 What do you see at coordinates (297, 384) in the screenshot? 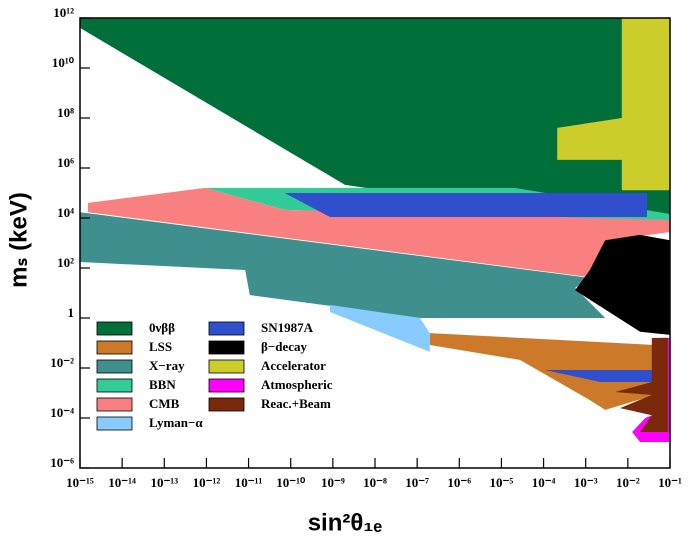
I see `legend-label: Atmospheric` at bounding box center [297, 384].